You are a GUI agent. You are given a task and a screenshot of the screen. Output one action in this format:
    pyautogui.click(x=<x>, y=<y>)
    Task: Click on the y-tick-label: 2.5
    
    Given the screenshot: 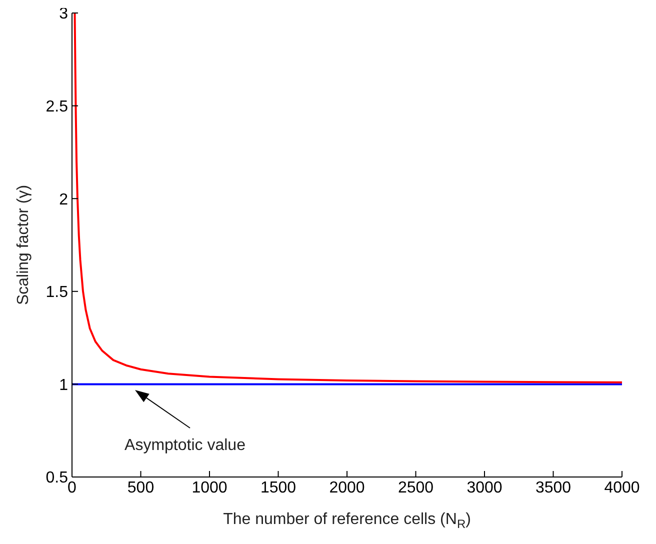 What is the action you would take?
    pyautogui.click(x=57, y=107)
    